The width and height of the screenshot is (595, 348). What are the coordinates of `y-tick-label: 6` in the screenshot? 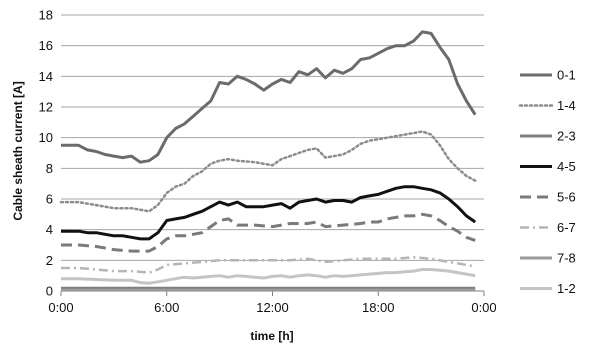 It's located at (49, 199).